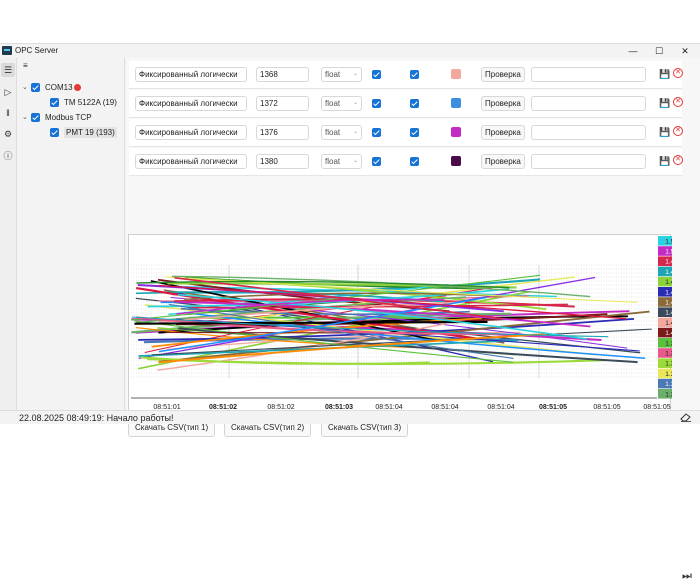 The width and height of the screenshot is (700, 583). I want to click on close-button: ✕, so click(685, 51).